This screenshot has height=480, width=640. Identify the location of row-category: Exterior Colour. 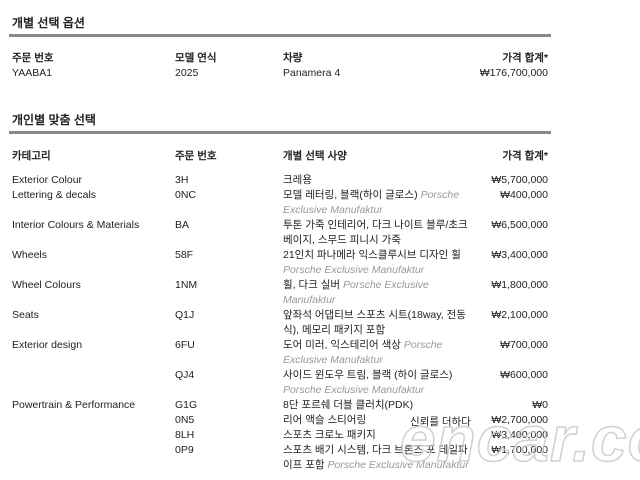
(47, 180).